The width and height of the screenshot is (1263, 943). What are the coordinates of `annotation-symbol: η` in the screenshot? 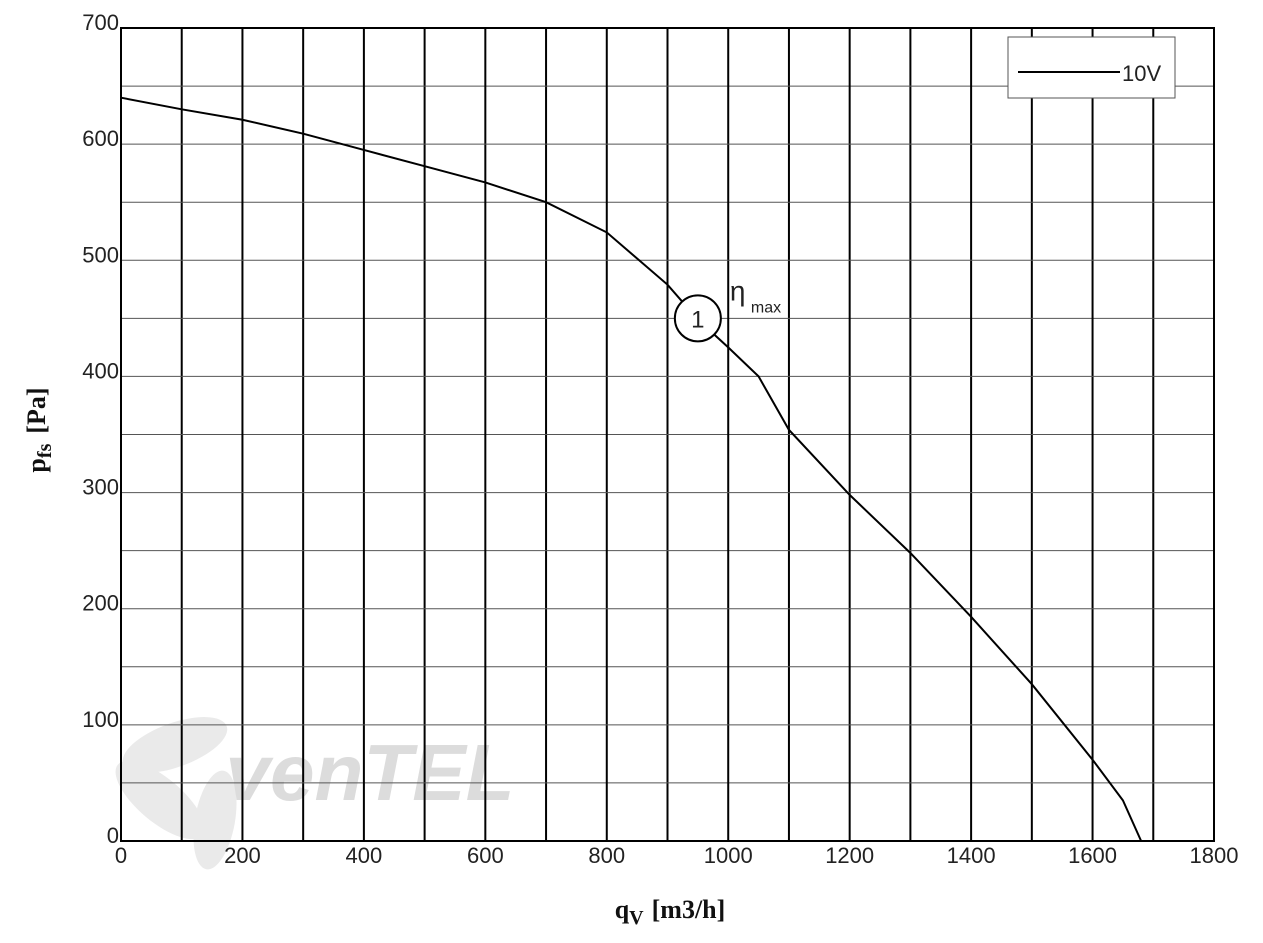 It's located at (738, 290).